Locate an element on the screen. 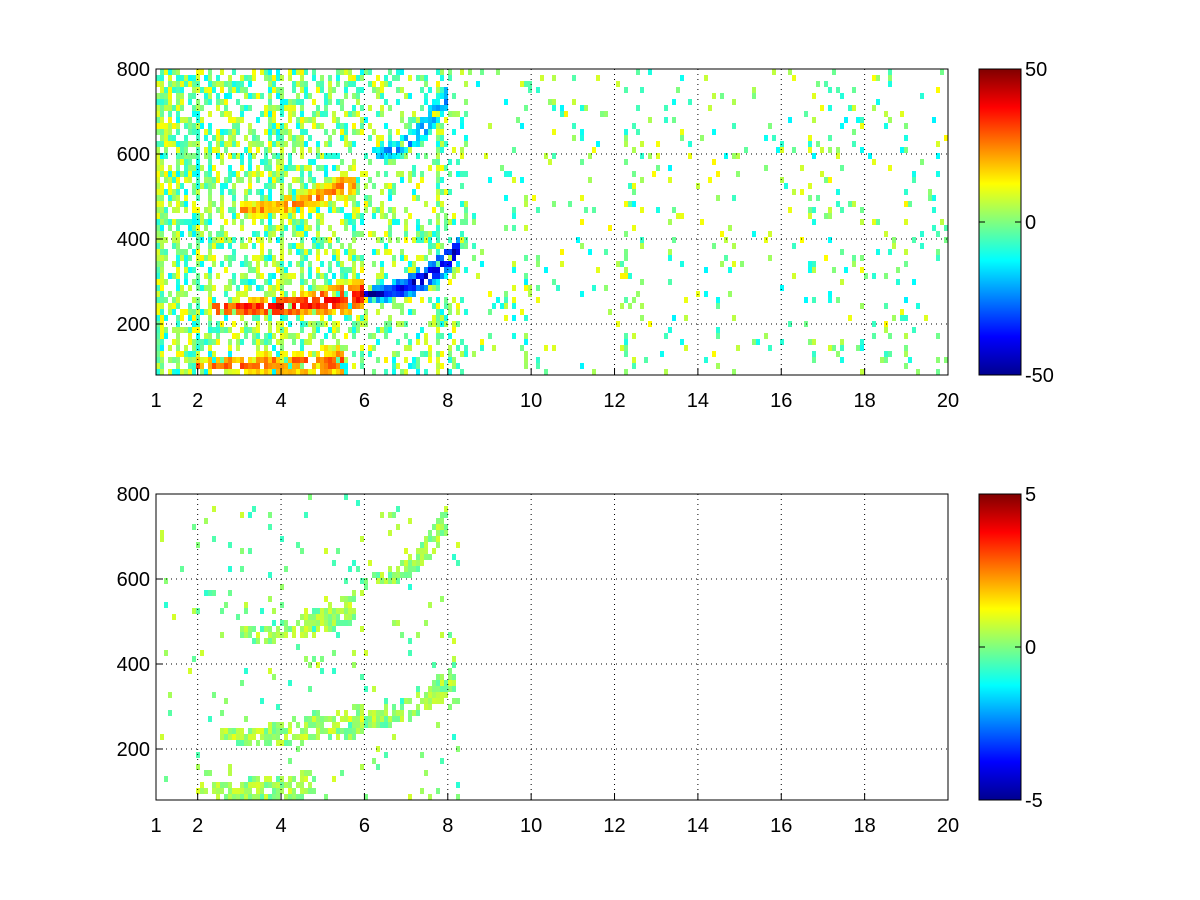 This screenshot has width=1200, height=900. colorbar-tick-label: 0 is located at coordinates (1030, 223).